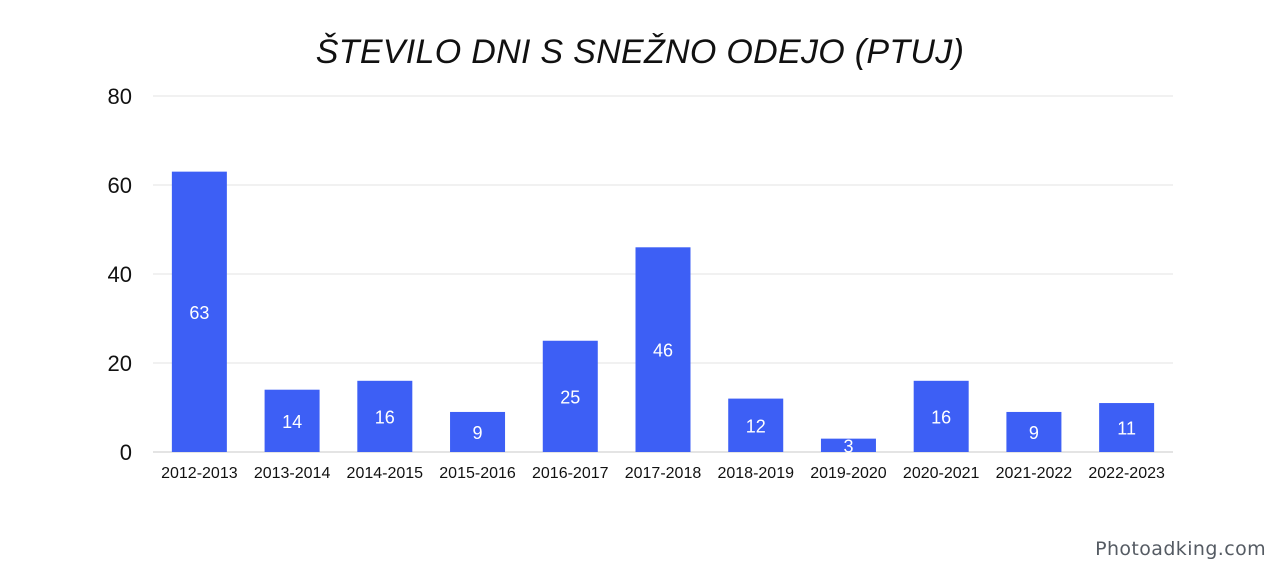 Image resolution: width=1280 pixels, height=568 pixels. I want to click on x-tick-label: 2021-2022, so click(1034, 473).